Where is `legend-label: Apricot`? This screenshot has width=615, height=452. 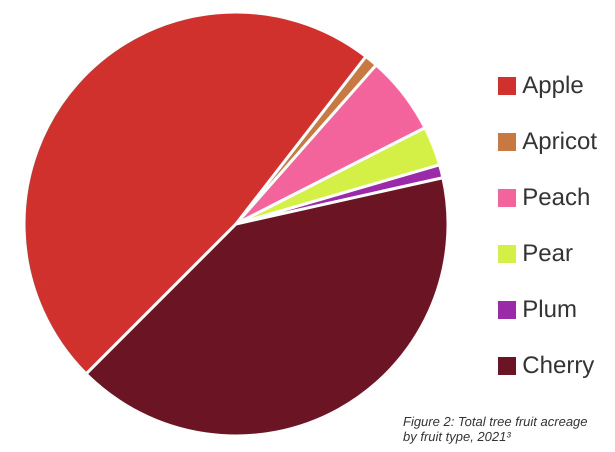
legend-label: Apricot is located at coordinates (559, 142).